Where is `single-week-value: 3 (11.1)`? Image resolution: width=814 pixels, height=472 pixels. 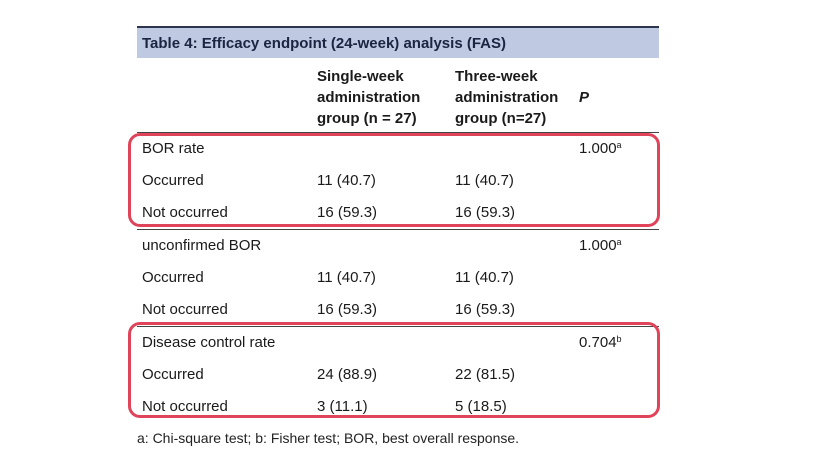 single-week-value: 3 (11.1) is located at coordinates (342, 406).